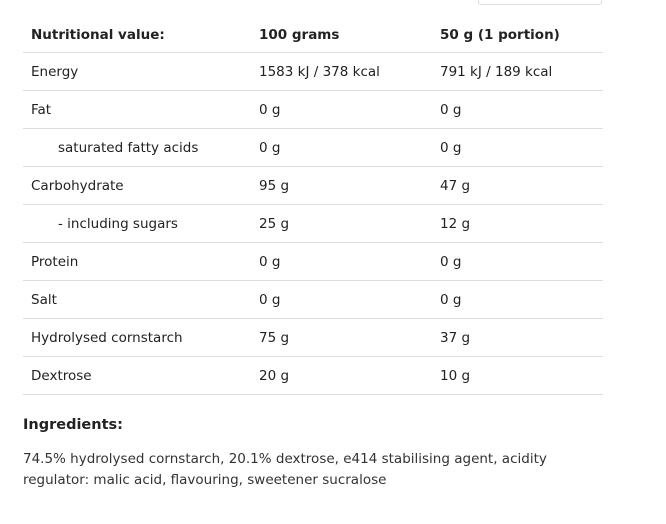 This screenshot has width=666, height=524. Describe the element at coordinates (61, 375) in the screenshot. I see `table-cell: Dextrose` at that location.